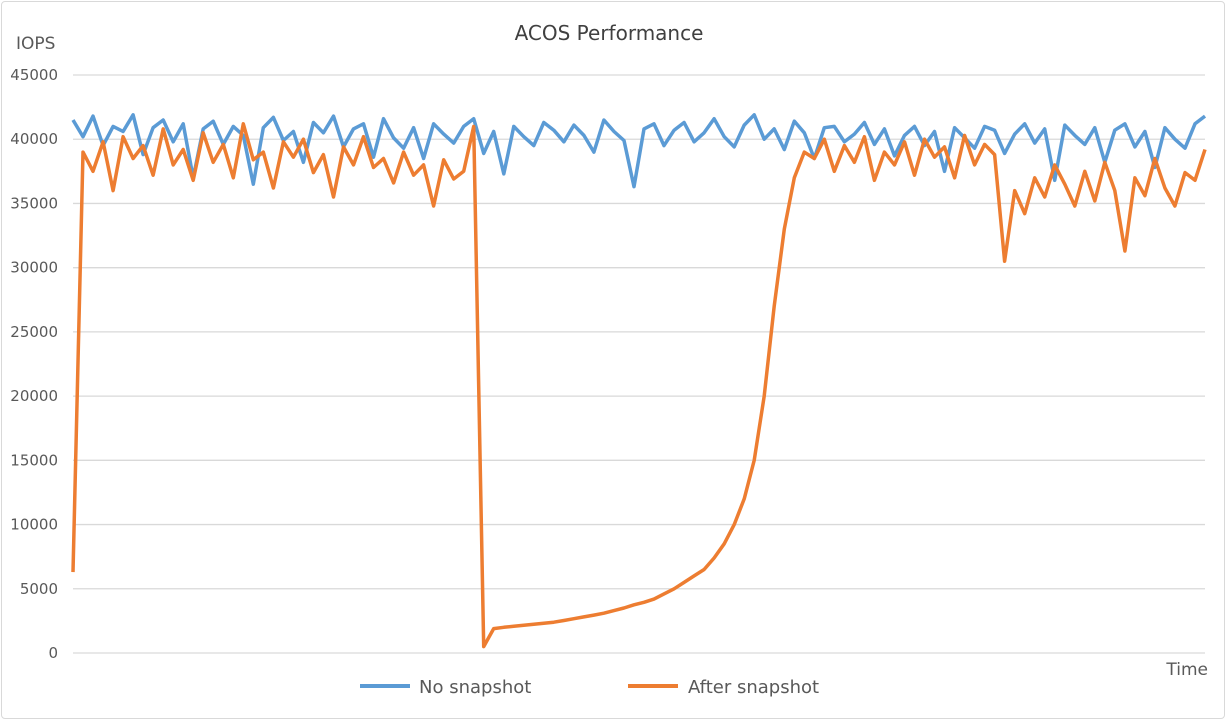 The width and height of the screenshot is (1226, 720). Describe the element at coordinates (639, 151) in the screenshot. I see `series-line-no-snapshot` at that location.